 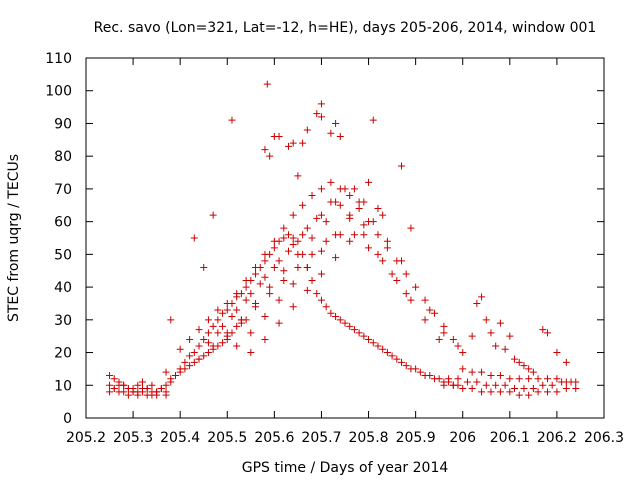 I want to click on y-tick-label: 80, so click(x=63, y=157).